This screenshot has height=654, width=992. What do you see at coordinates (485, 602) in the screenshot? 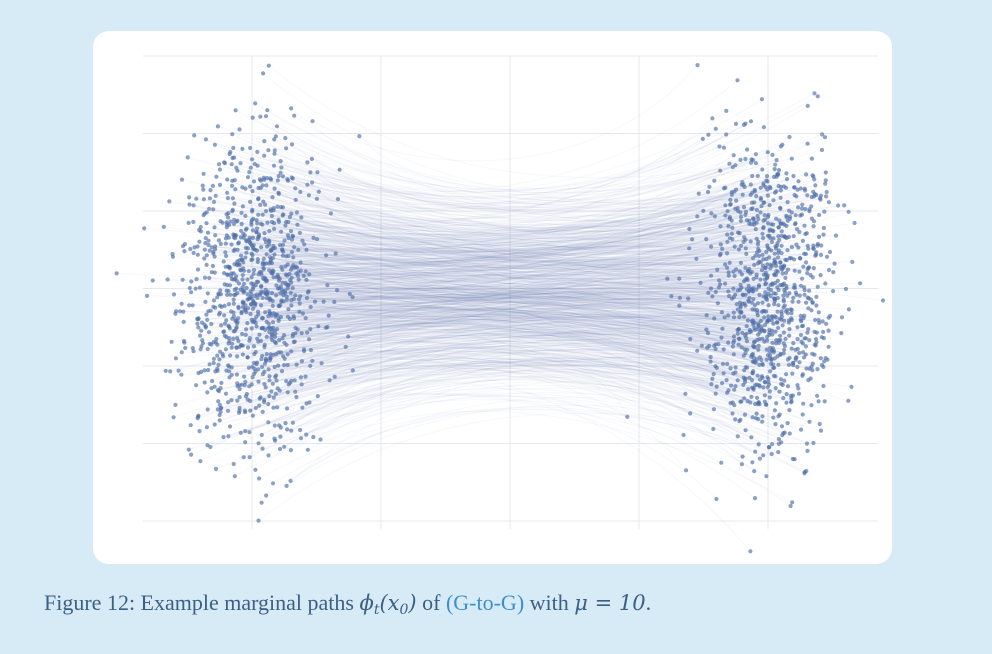
I see `section-link: (G-to-G)` at bounding box center [485, 602].